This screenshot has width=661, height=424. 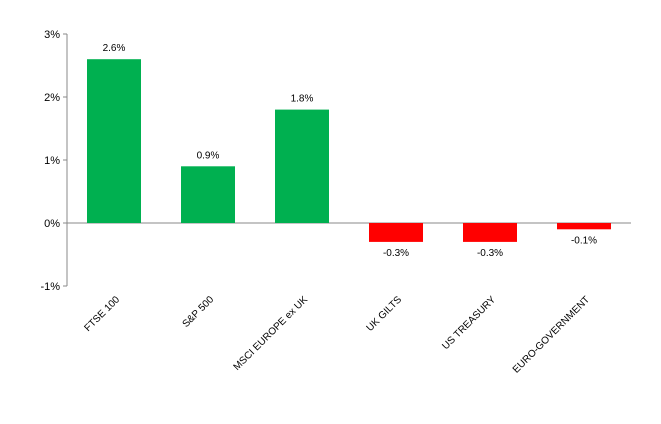 I want to click on y-tick-label: 2%, so click(x=52, y=98).